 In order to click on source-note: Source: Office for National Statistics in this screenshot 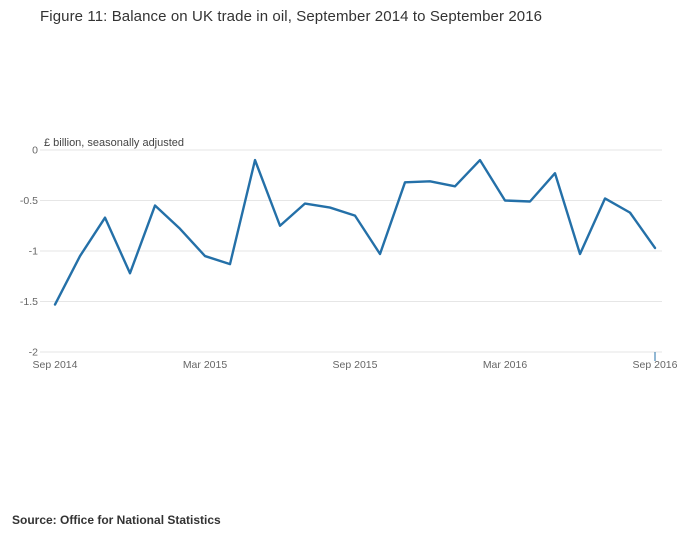, I will do `click(116, 520)`.